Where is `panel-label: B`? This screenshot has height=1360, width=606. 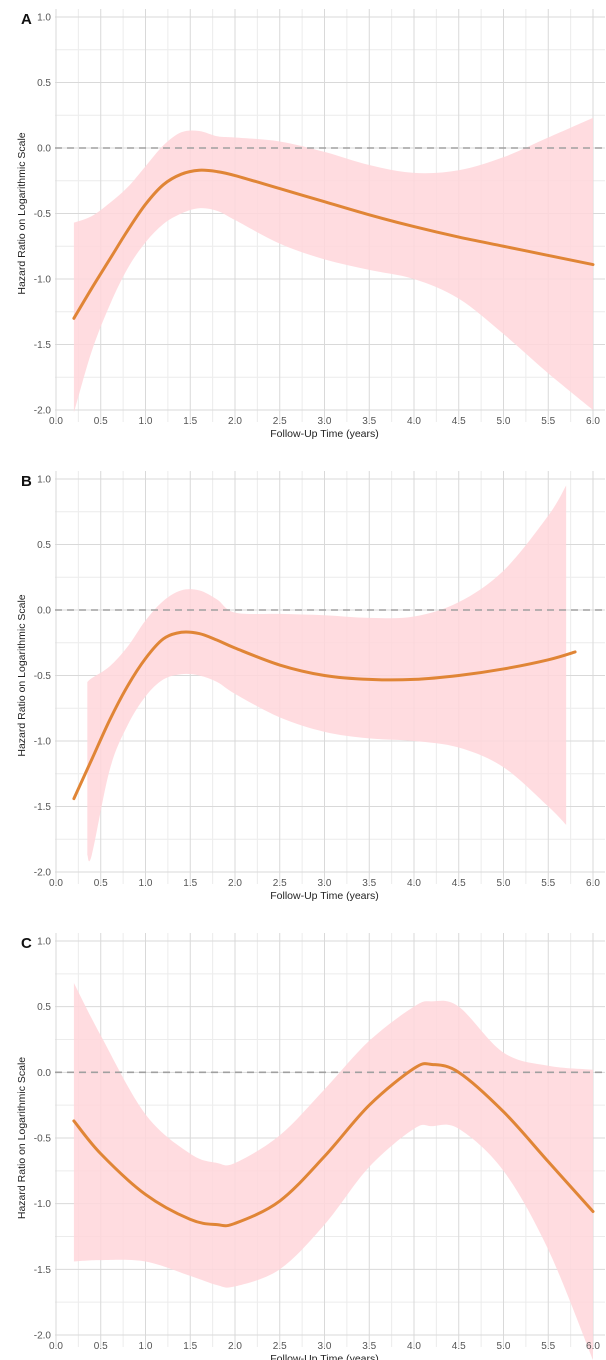 panel-label: B is located at coordinates (26, 481).